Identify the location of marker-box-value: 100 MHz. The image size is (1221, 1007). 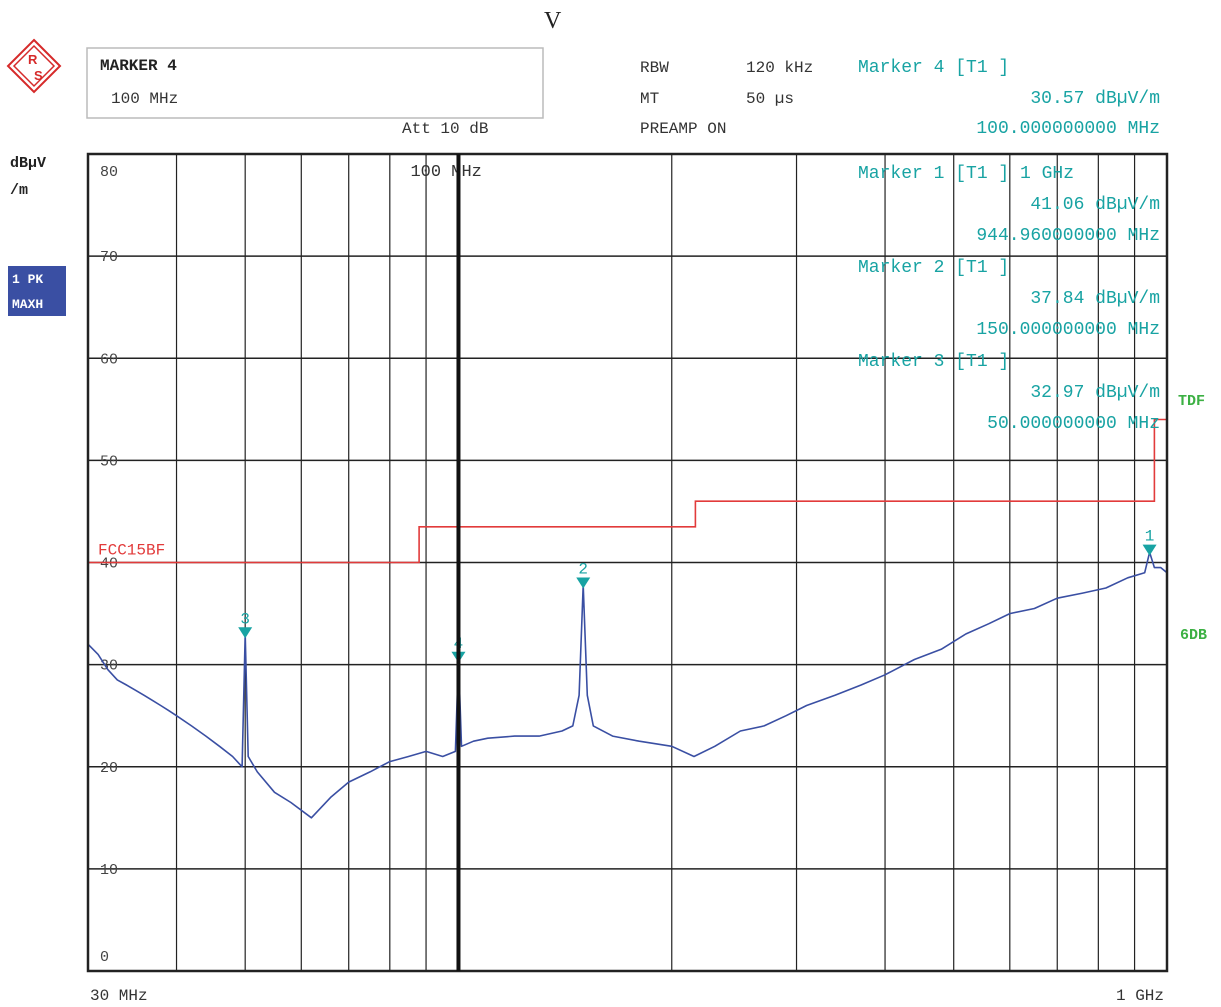
(144, 99).